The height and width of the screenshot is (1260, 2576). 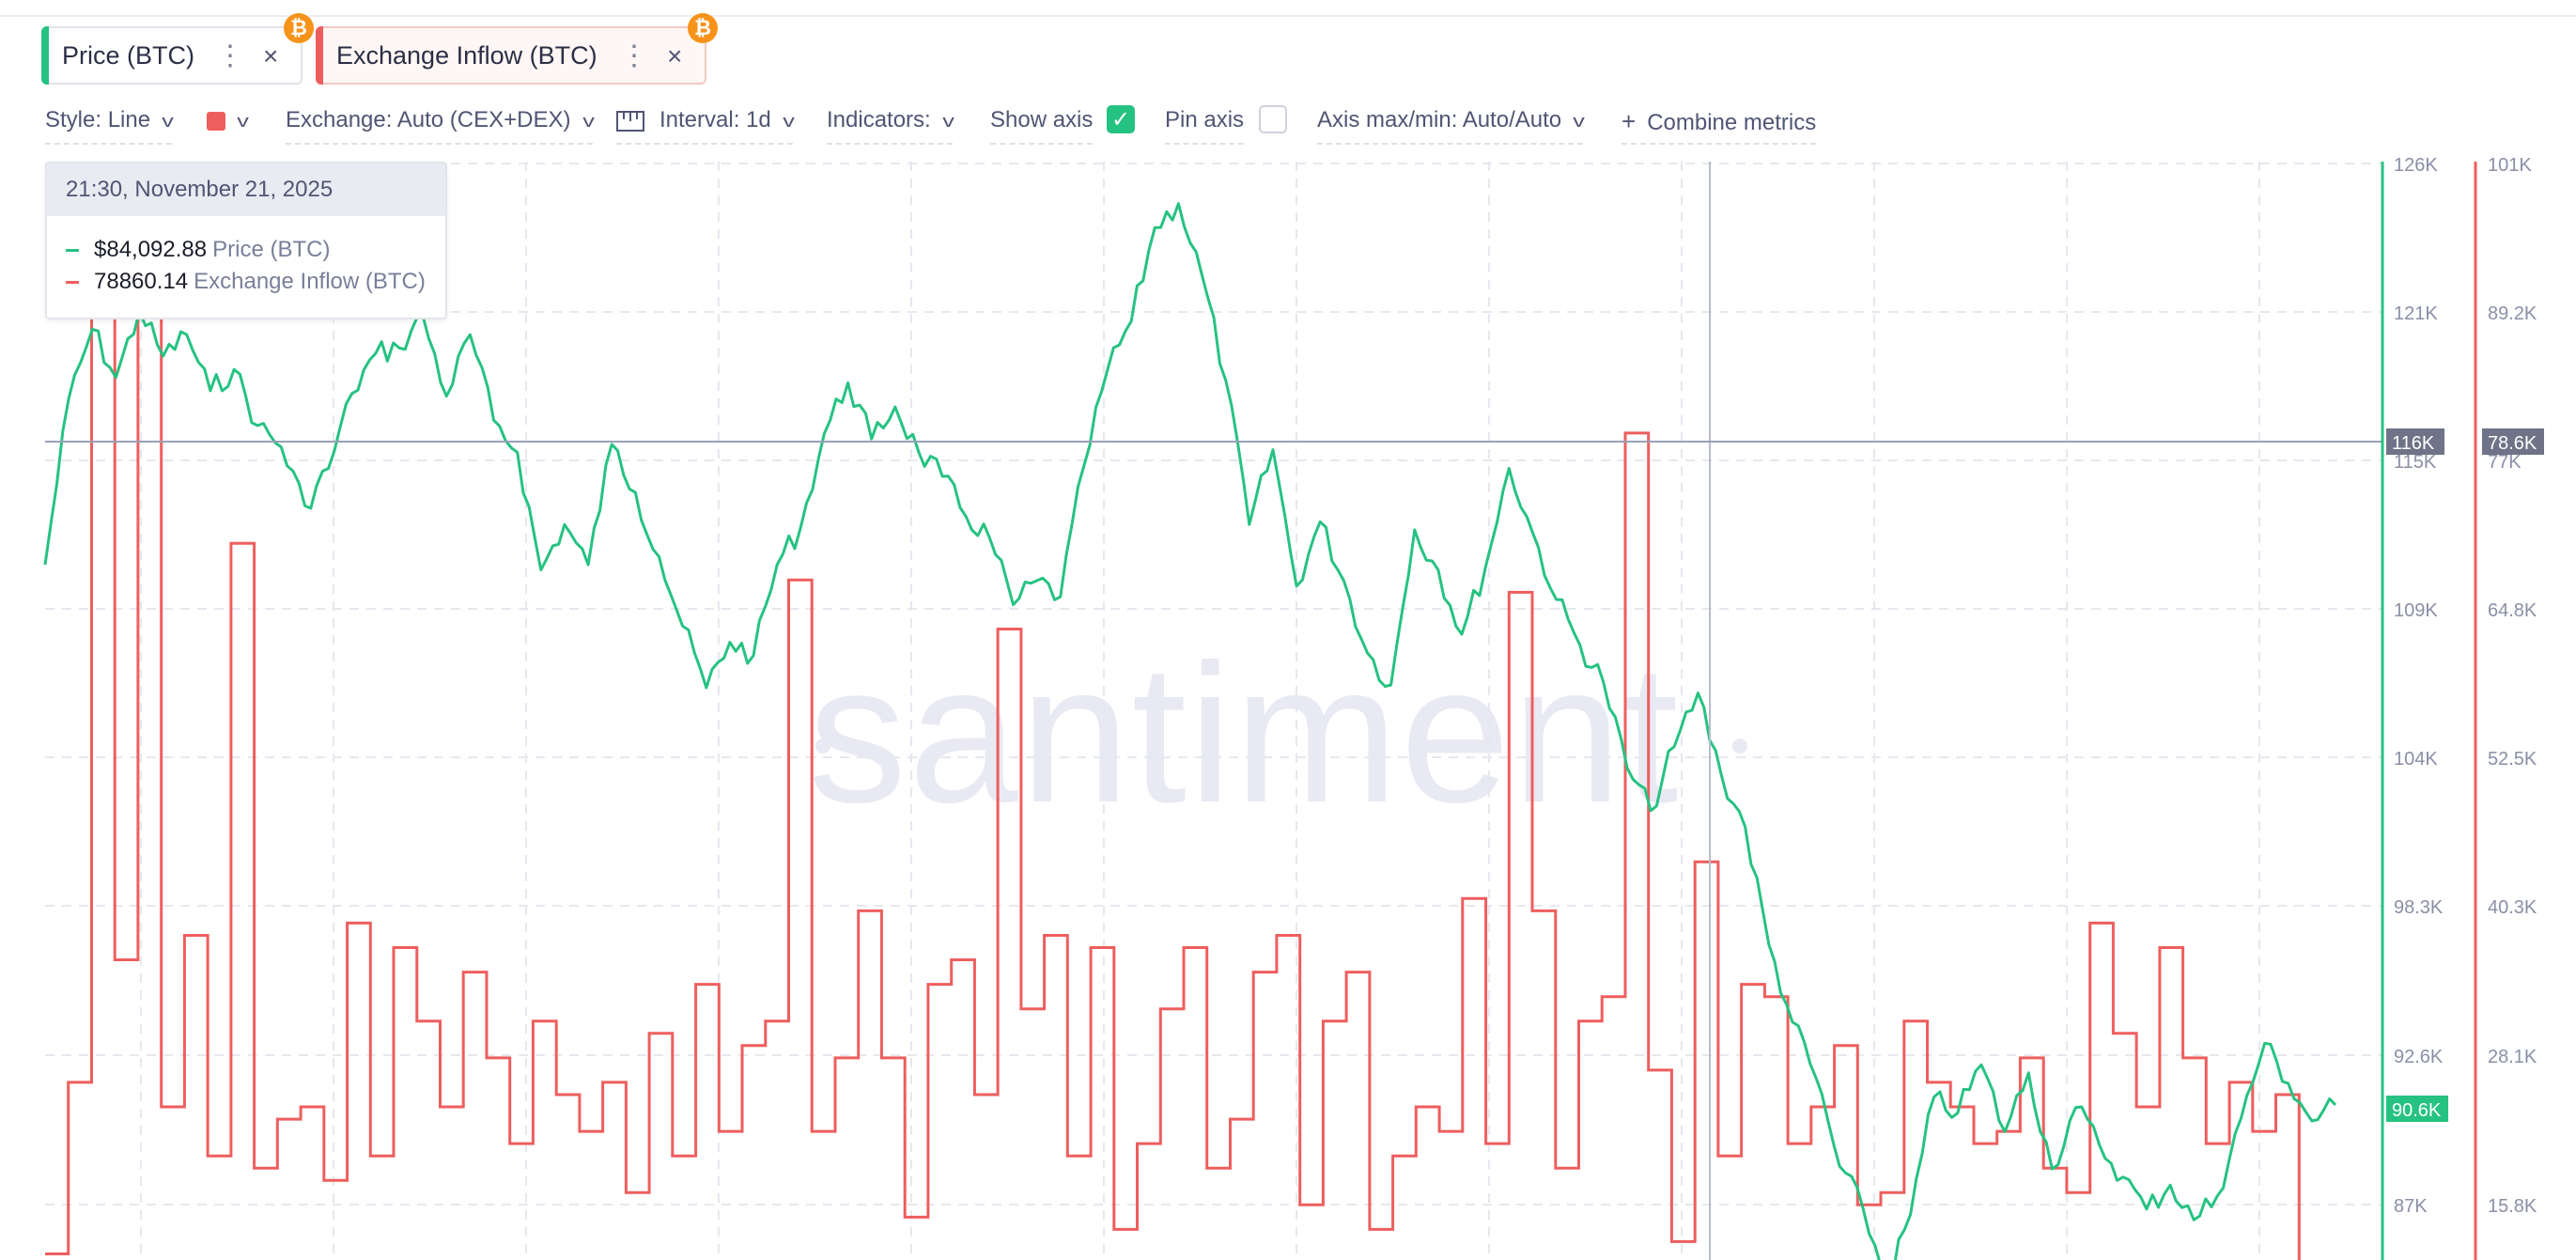 I want to click on style-dropdown: Style: Line v, so click(x=110, y=126).